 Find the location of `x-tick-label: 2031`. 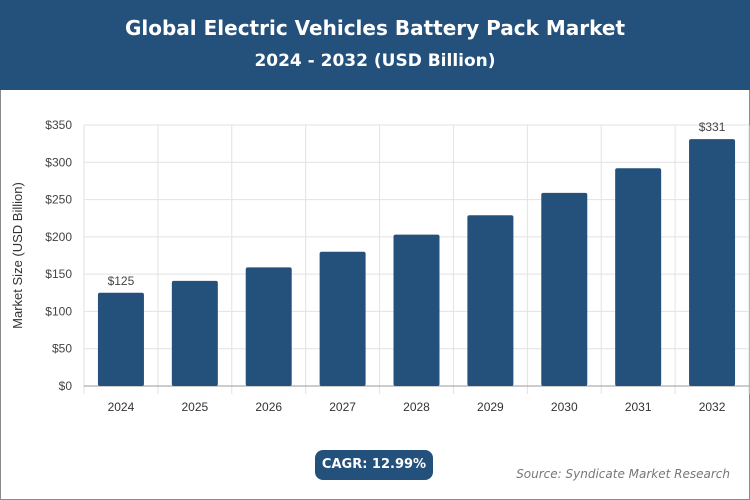

x-tick-label: 2031 is located at coordinates (638, 407).